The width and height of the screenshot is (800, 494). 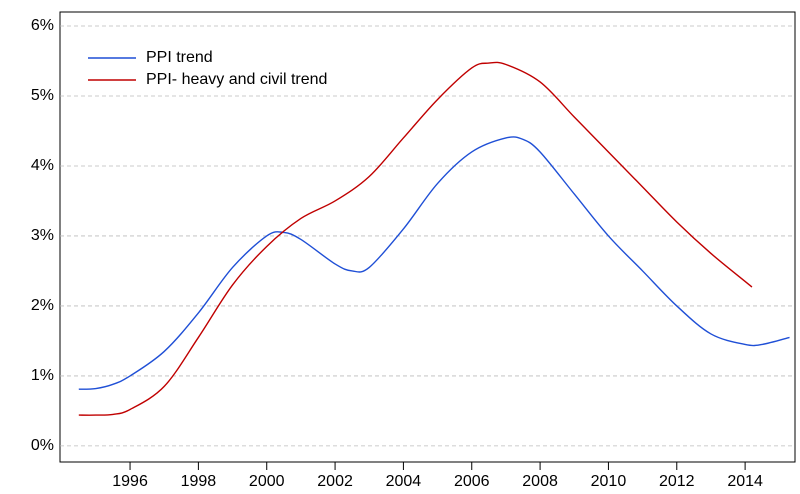 I want to click on x-tick-label: 2002, so click(x=335, y=481).